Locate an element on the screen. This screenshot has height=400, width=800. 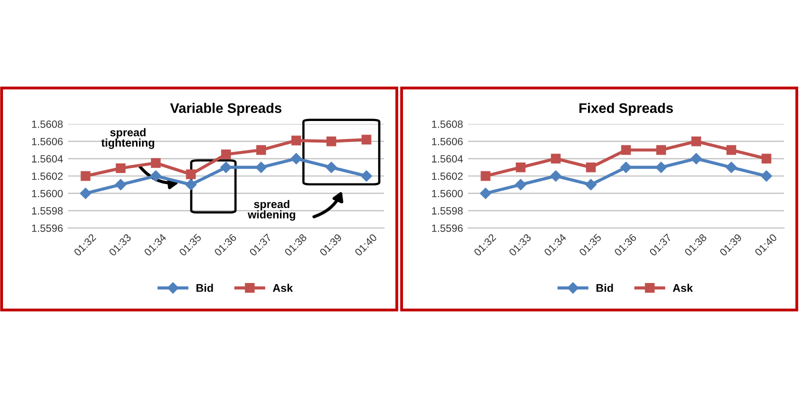
chart-title: Fixed Spreads is located at coordinates (626, 109).